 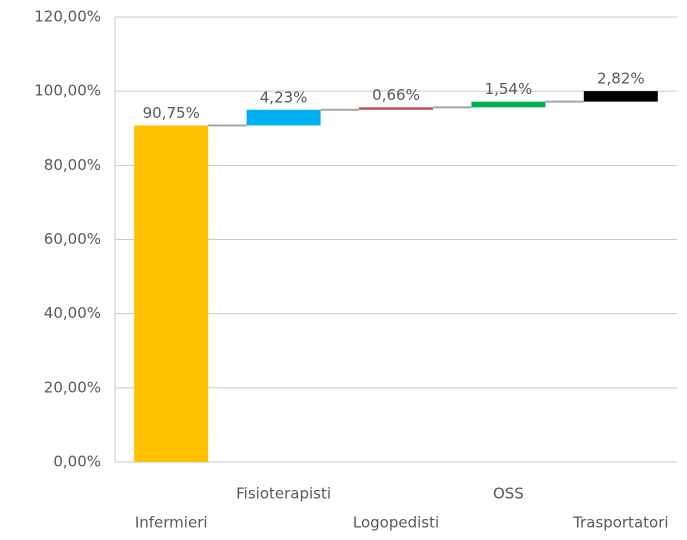 What do you see at coordinates (72, 165) in the screenshot?
I see `y-tick-label: 80,00%` at bounding box center [72, 165].